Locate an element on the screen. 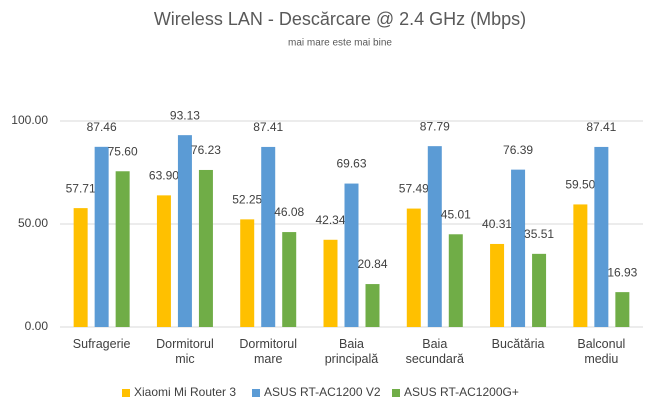  x-tick-label: Sufragerie is located at coordinates (101, 344).